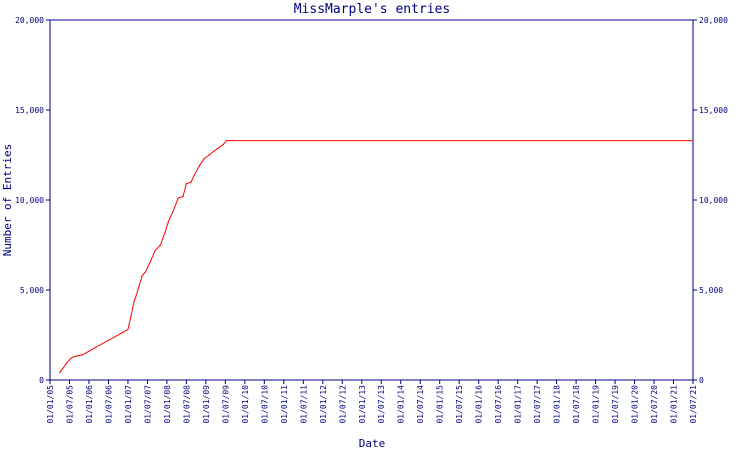 This screenshot has width=750, height=450. What do you see at coordinates (29, 110) in the screenshot?
I see `y-tick-label-left: 15,000` at bounding box center [29, 110].